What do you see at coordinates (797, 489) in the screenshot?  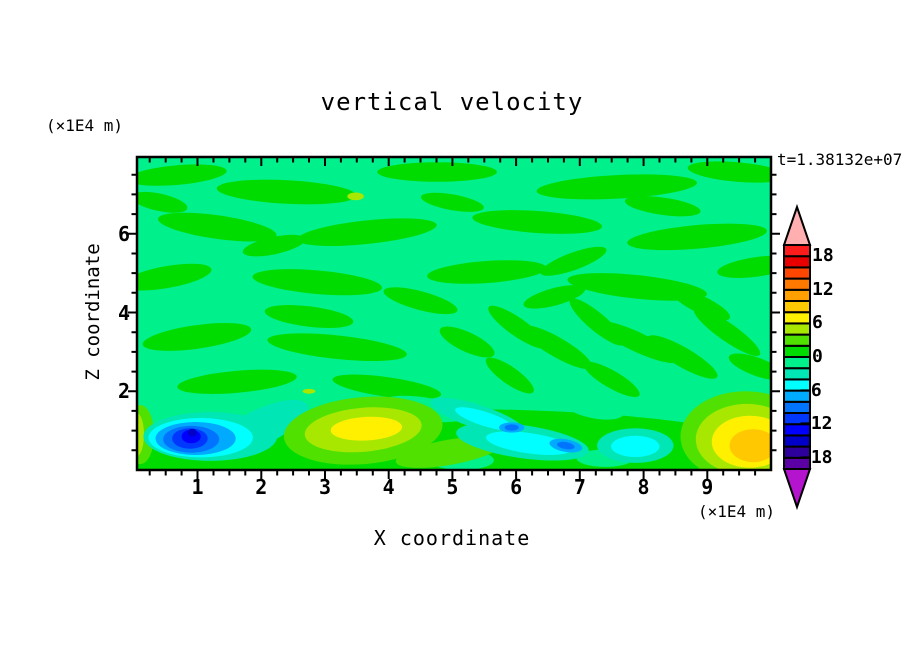 I see `colorbar-under-arrow` at bounding box center [797, 489].